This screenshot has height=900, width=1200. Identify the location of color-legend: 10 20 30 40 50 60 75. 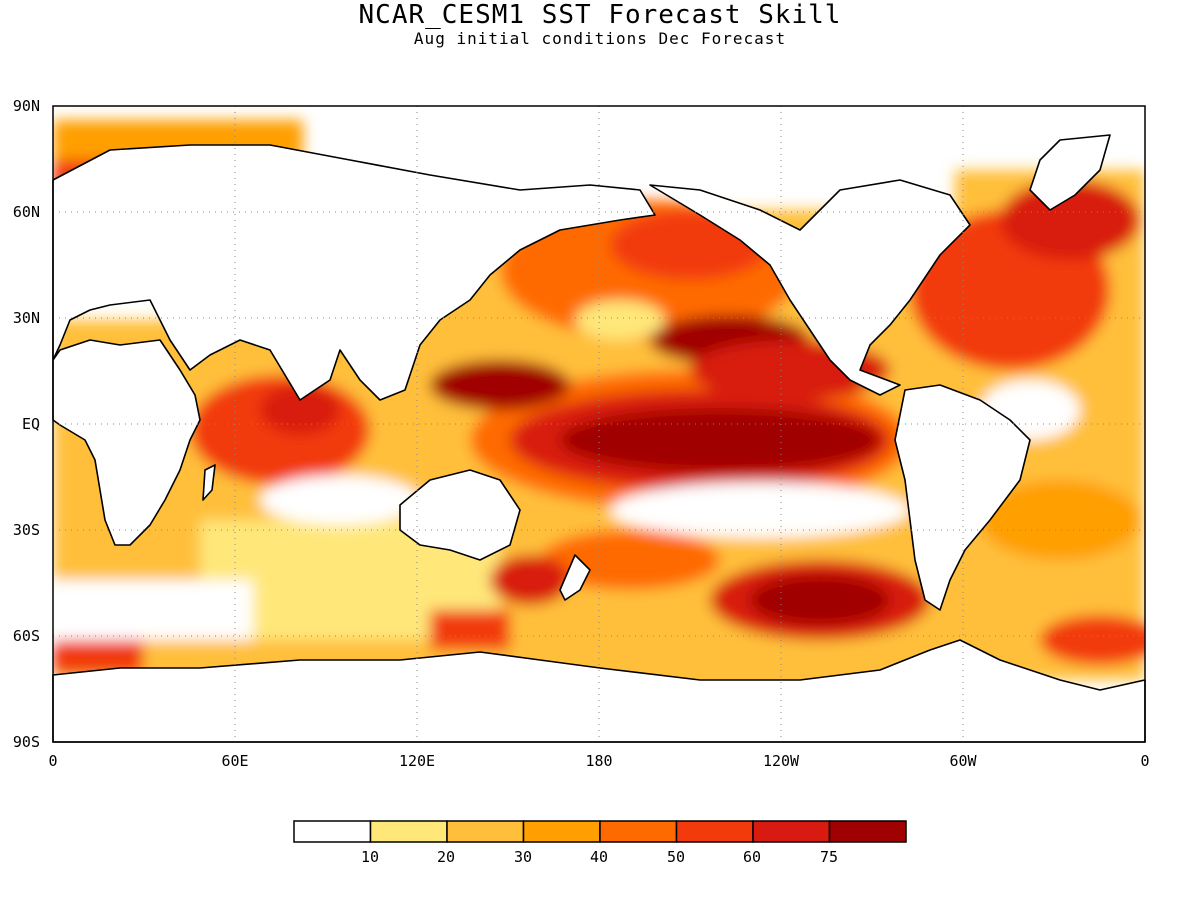
(600, 843).